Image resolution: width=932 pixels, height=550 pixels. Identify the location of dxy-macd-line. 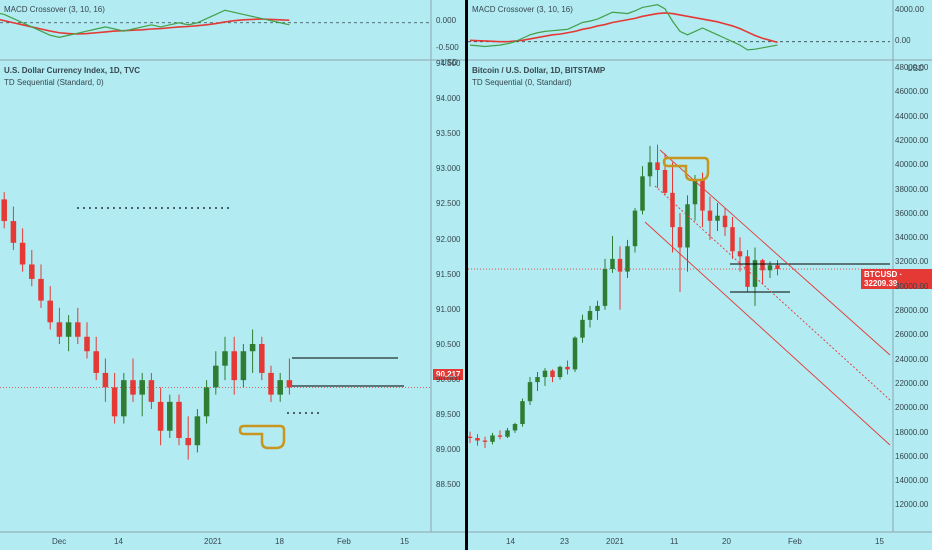
(145, 23).